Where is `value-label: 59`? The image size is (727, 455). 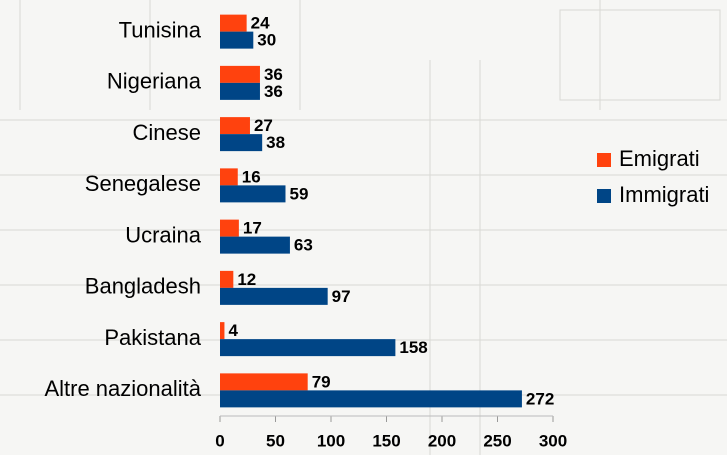 value-label: 59 is located at coordinates (298, 193).